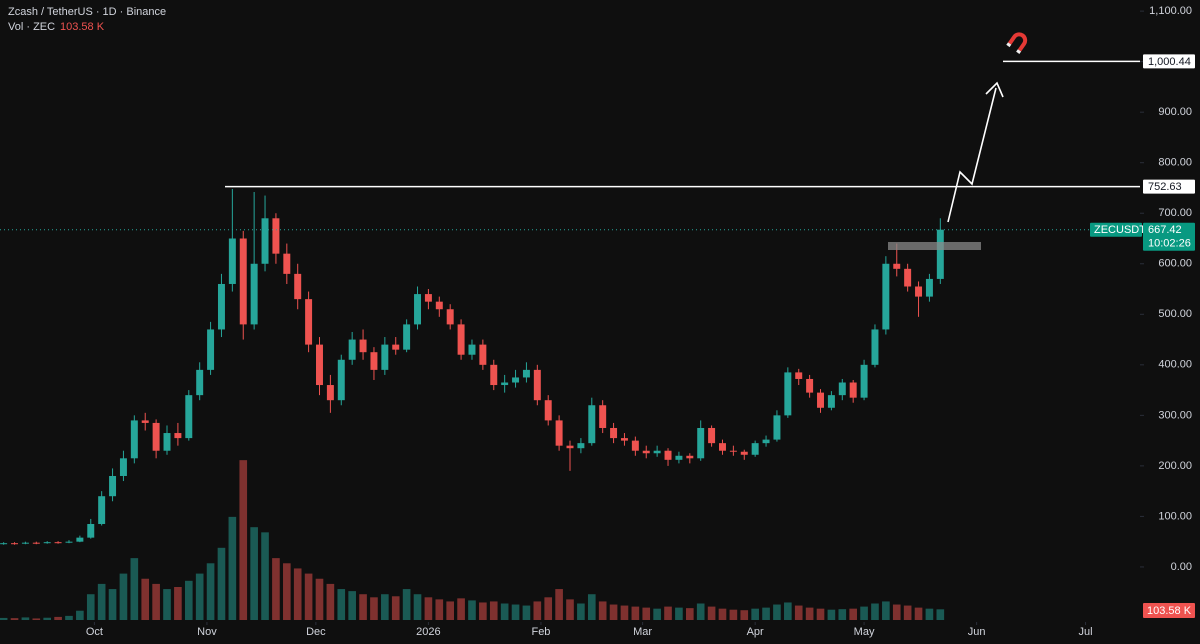 The width and height of the screenshot is (1200, 644). What do you see at coordinates (1175, 163) in the screenshot?
I see `y-tick-label: 800.00` at bounding box center [1175, 163].